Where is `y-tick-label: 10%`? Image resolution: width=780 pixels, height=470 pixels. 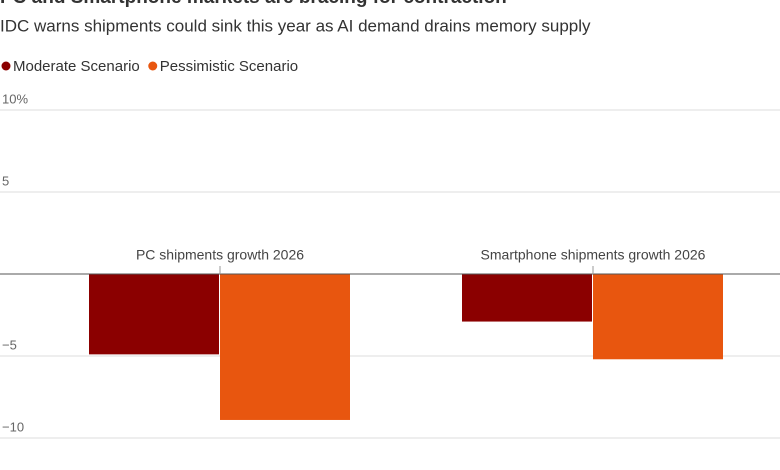 y-tick-label: 10% is located at coordinates (15, 98).